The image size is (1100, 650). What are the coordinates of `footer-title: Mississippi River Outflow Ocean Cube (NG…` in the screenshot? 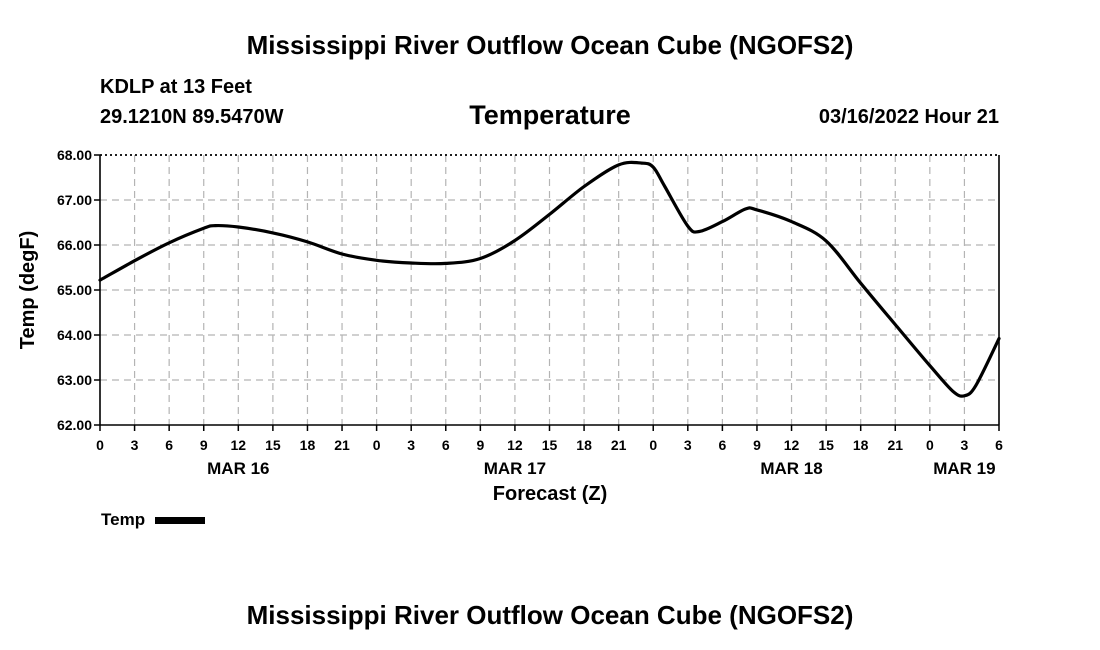 It's located at (550, 615).